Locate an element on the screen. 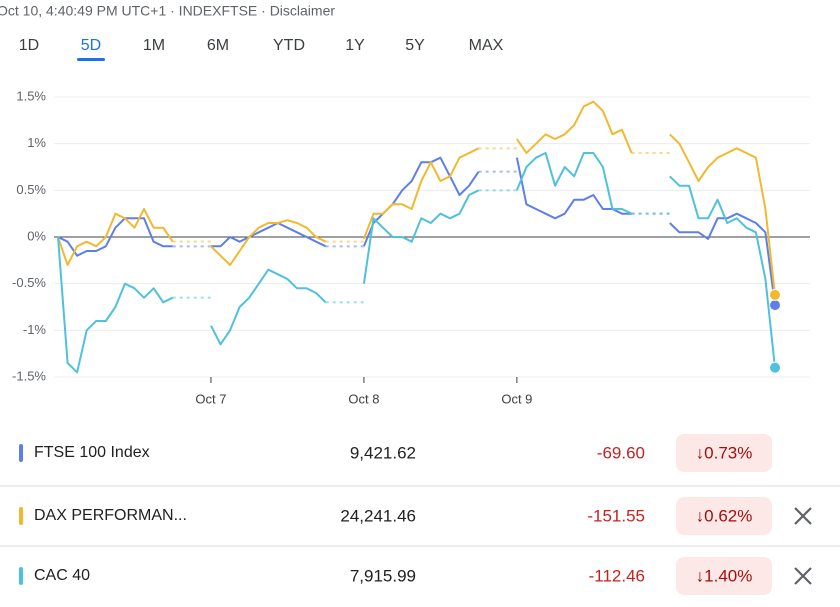 This screenshot has height=607, width=840. x-tick-label: Oct 8 is located at coordinates (363, 398).